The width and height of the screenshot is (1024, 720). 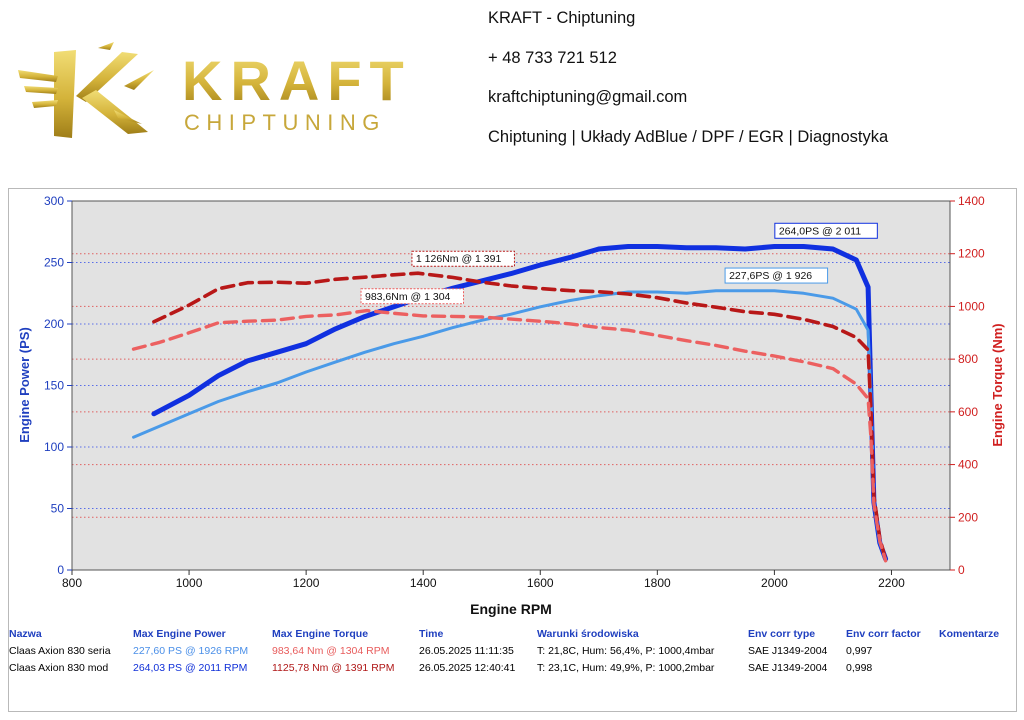 I want to click on logo-text: KRAFT, so click(x=297, y=80).